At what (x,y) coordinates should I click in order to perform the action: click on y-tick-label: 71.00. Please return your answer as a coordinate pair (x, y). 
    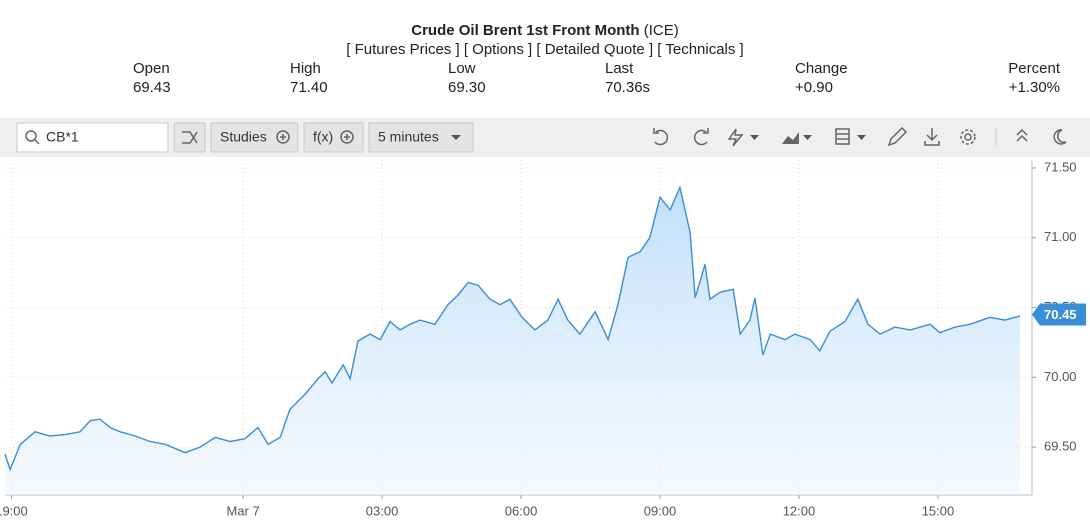
    Looking at the image, I should click on (1060, 236).